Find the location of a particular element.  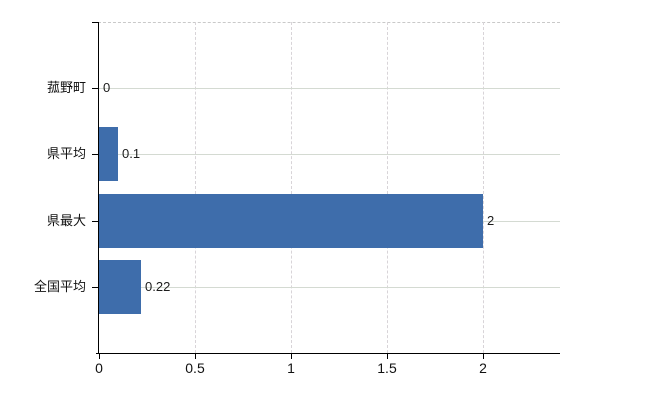

x-axis-line is located at coordinates (328, 353).